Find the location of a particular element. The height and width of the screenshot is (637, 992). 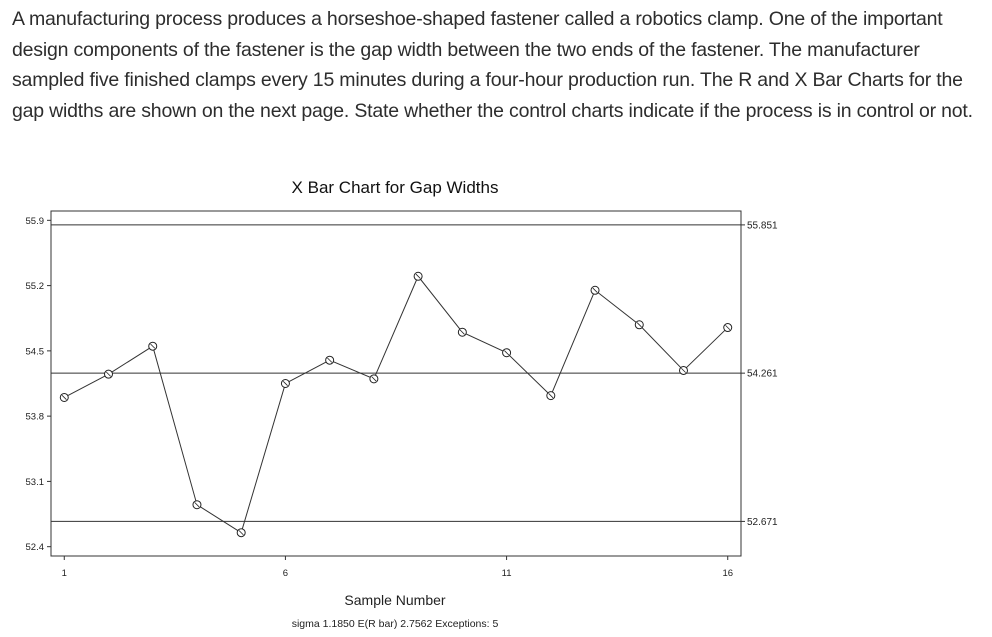

control-line-label-cl: 54.261 is located at coordinates (762, 374).